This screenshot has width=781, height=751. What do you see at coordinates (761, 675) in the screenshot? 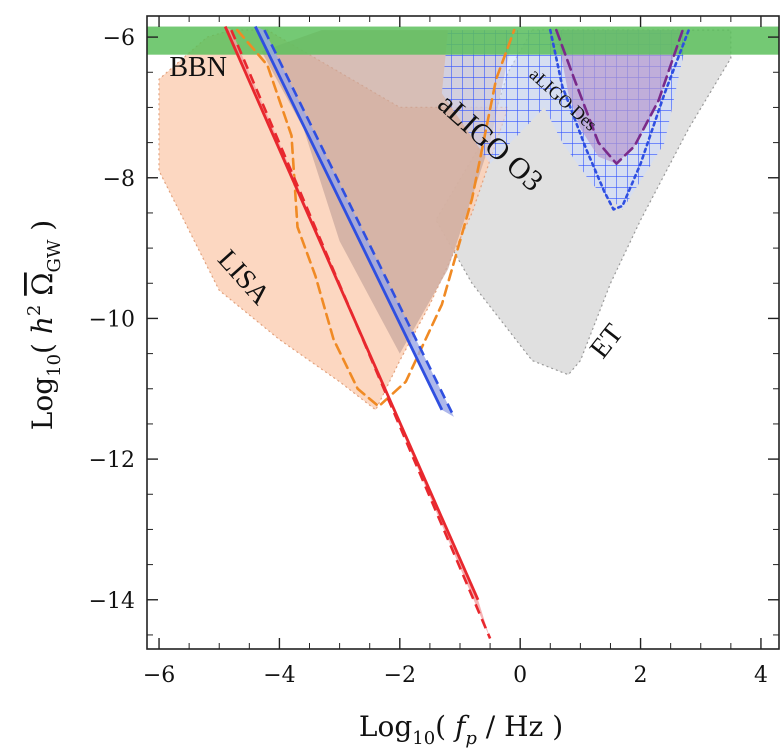
I see `x-tick-label: 4` at bounding box center [761, 675].